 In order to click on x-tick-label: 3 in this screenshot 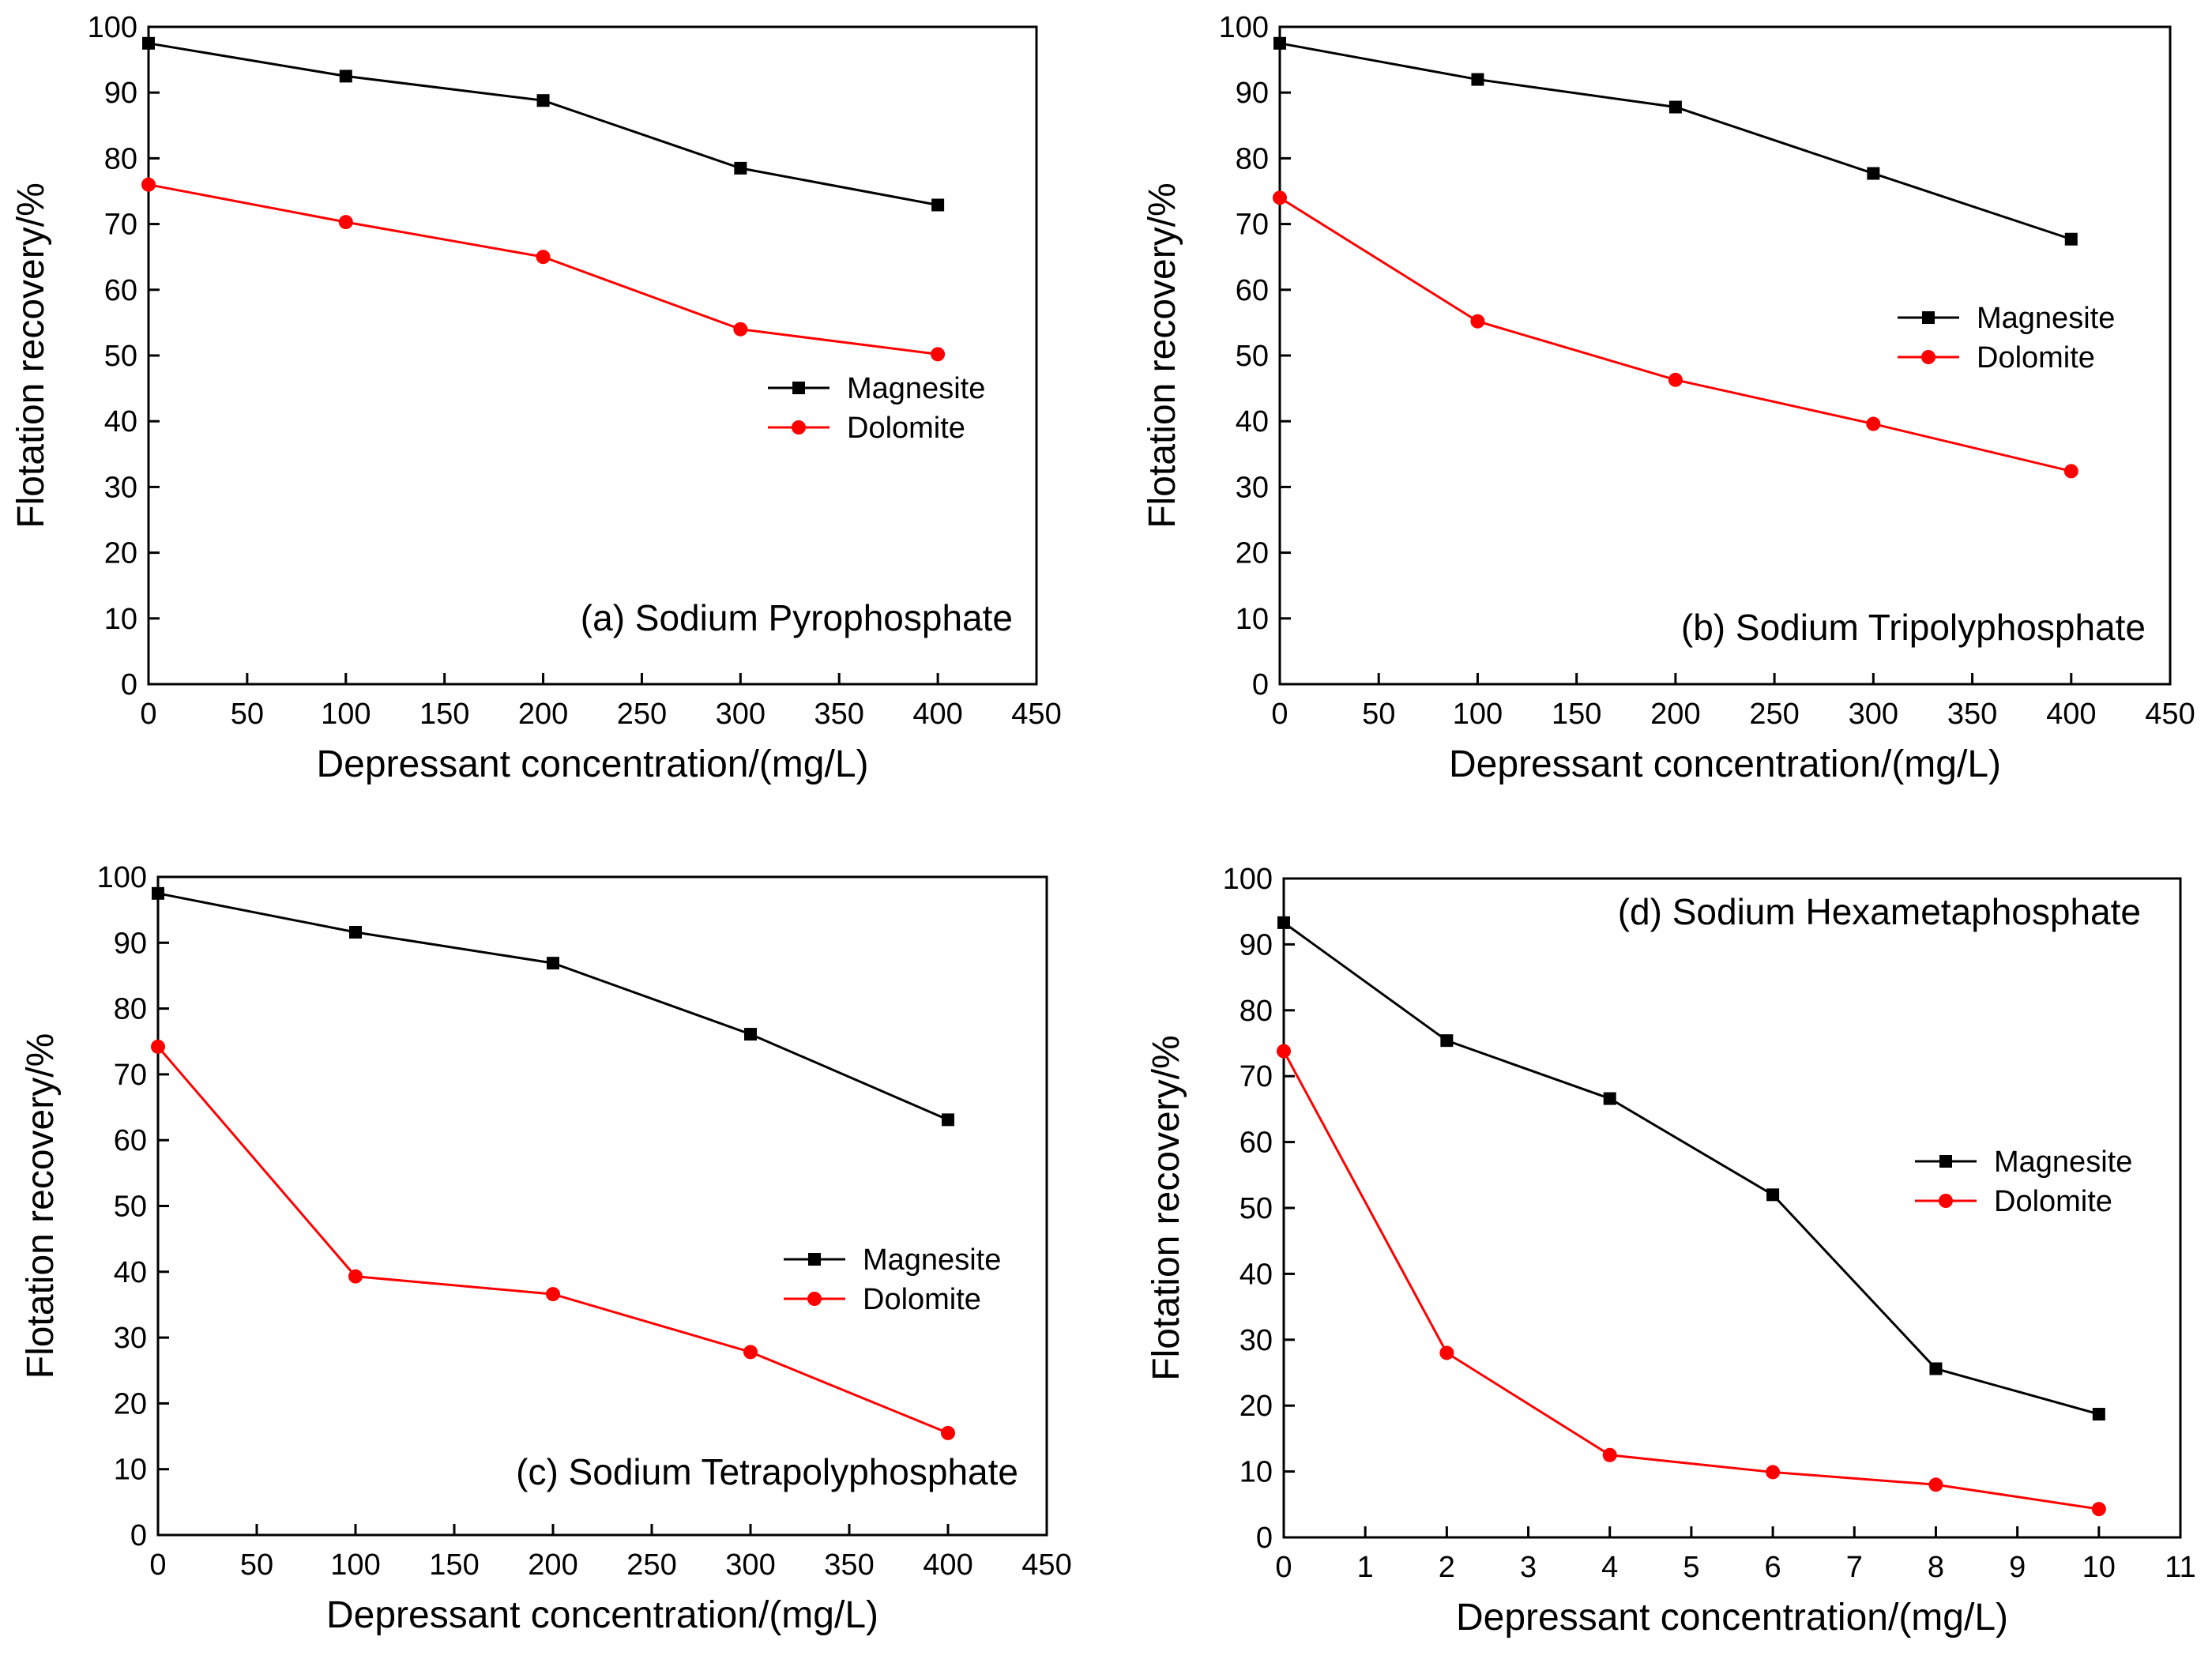, I will do `click(1529, 1567)`.